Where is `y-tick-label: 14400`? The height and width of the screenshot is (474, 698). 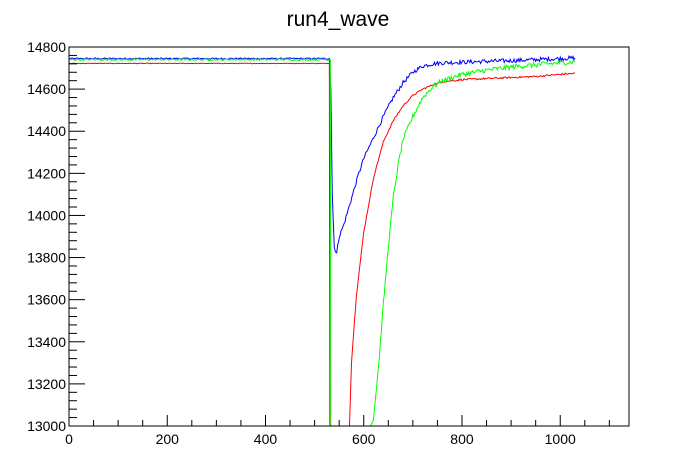 y-tick-label: 14400 is located at coordinates (46, 131).